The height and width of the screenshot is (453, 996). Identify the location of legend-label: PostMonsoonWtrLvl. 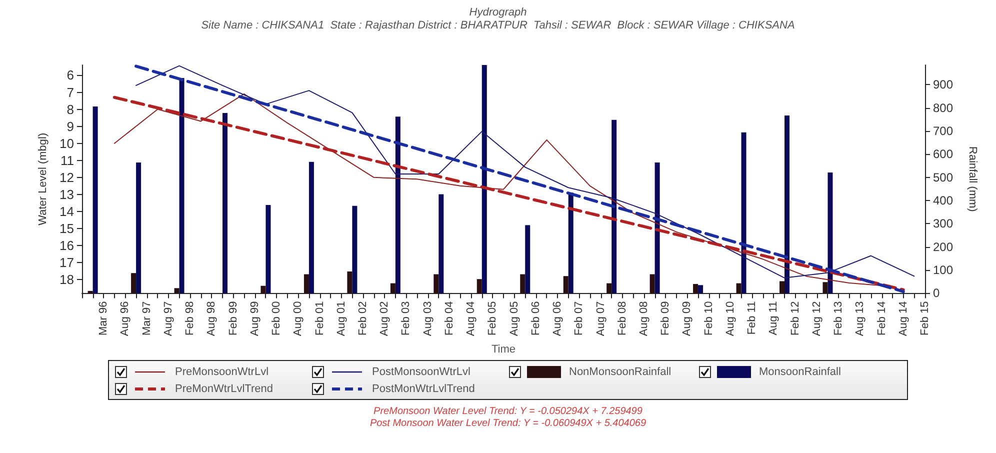
(421, 372).